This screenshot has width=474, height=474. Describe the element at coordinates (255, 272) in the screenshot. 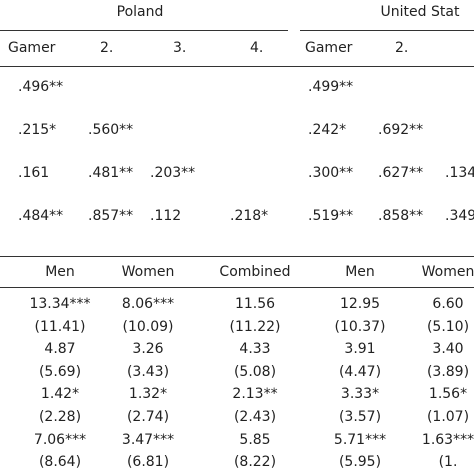

I see `group-header: Combined` at that location.